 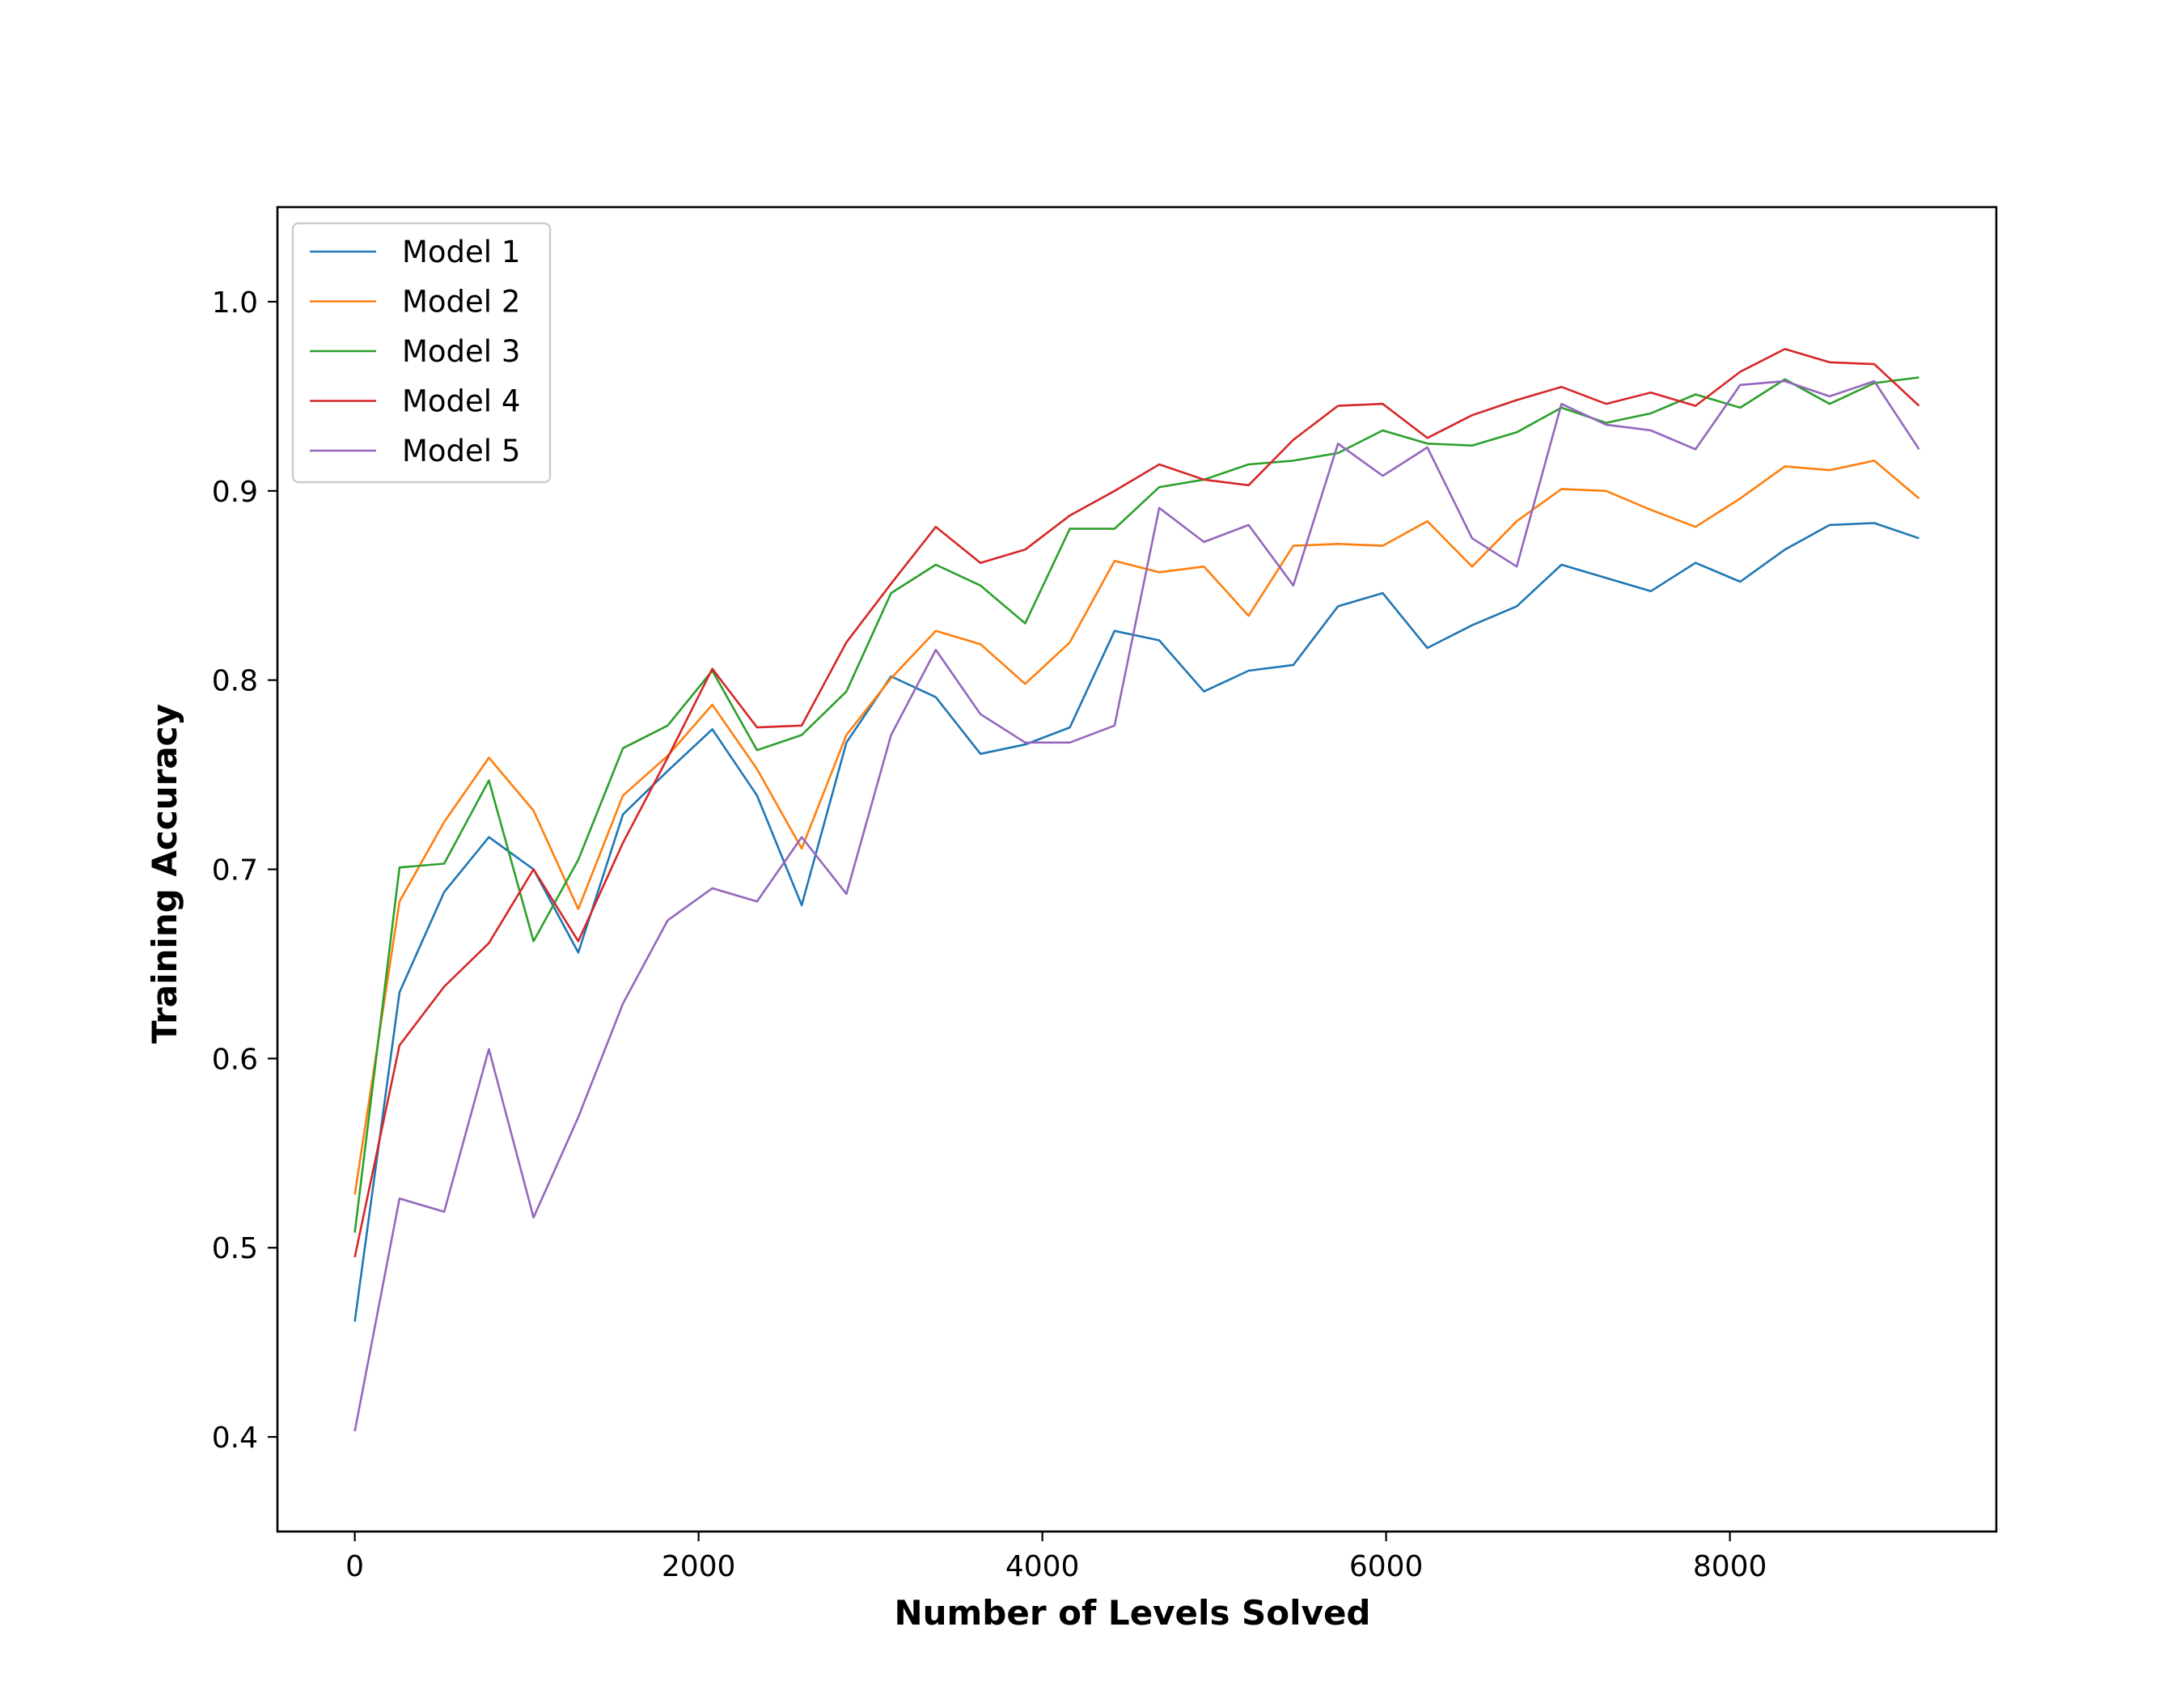 I want to click on legend-box, so click(x=421, y=353).